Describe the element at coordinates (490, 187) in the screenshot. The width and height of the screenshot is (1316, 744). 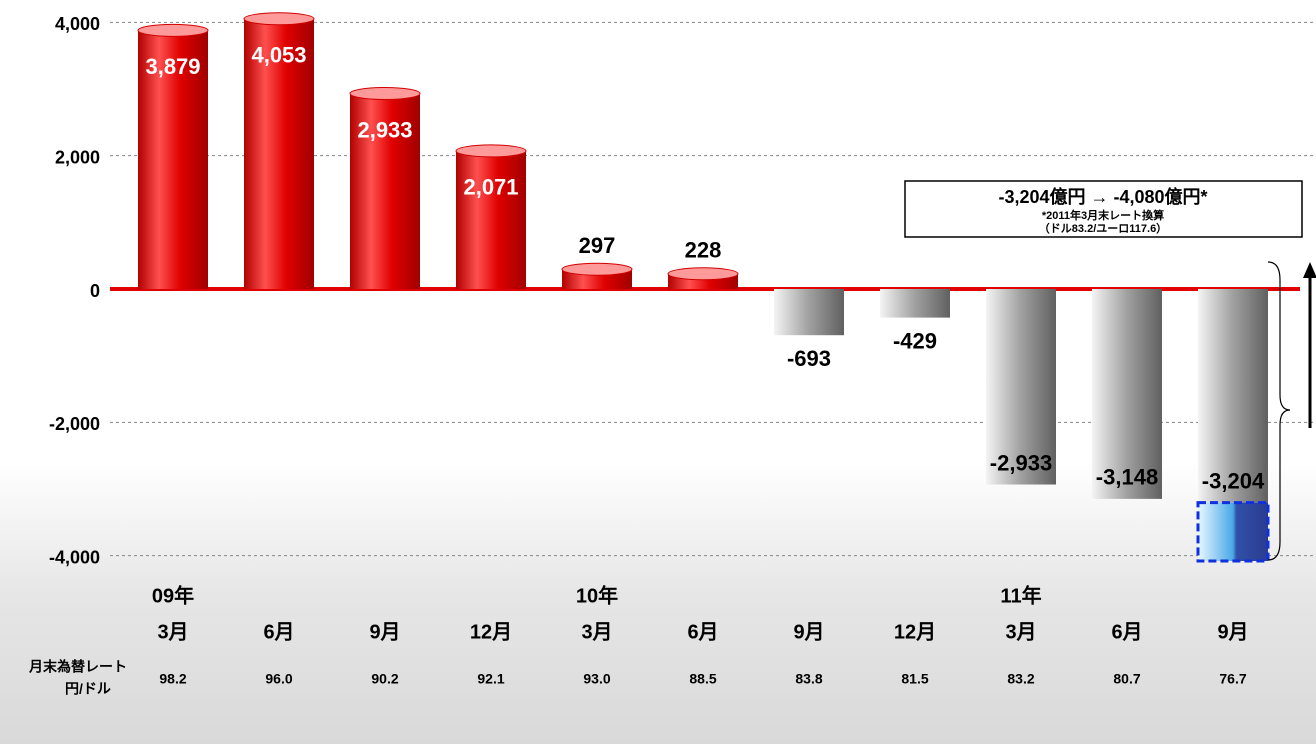
I see `value-label: 2,071` at that location.